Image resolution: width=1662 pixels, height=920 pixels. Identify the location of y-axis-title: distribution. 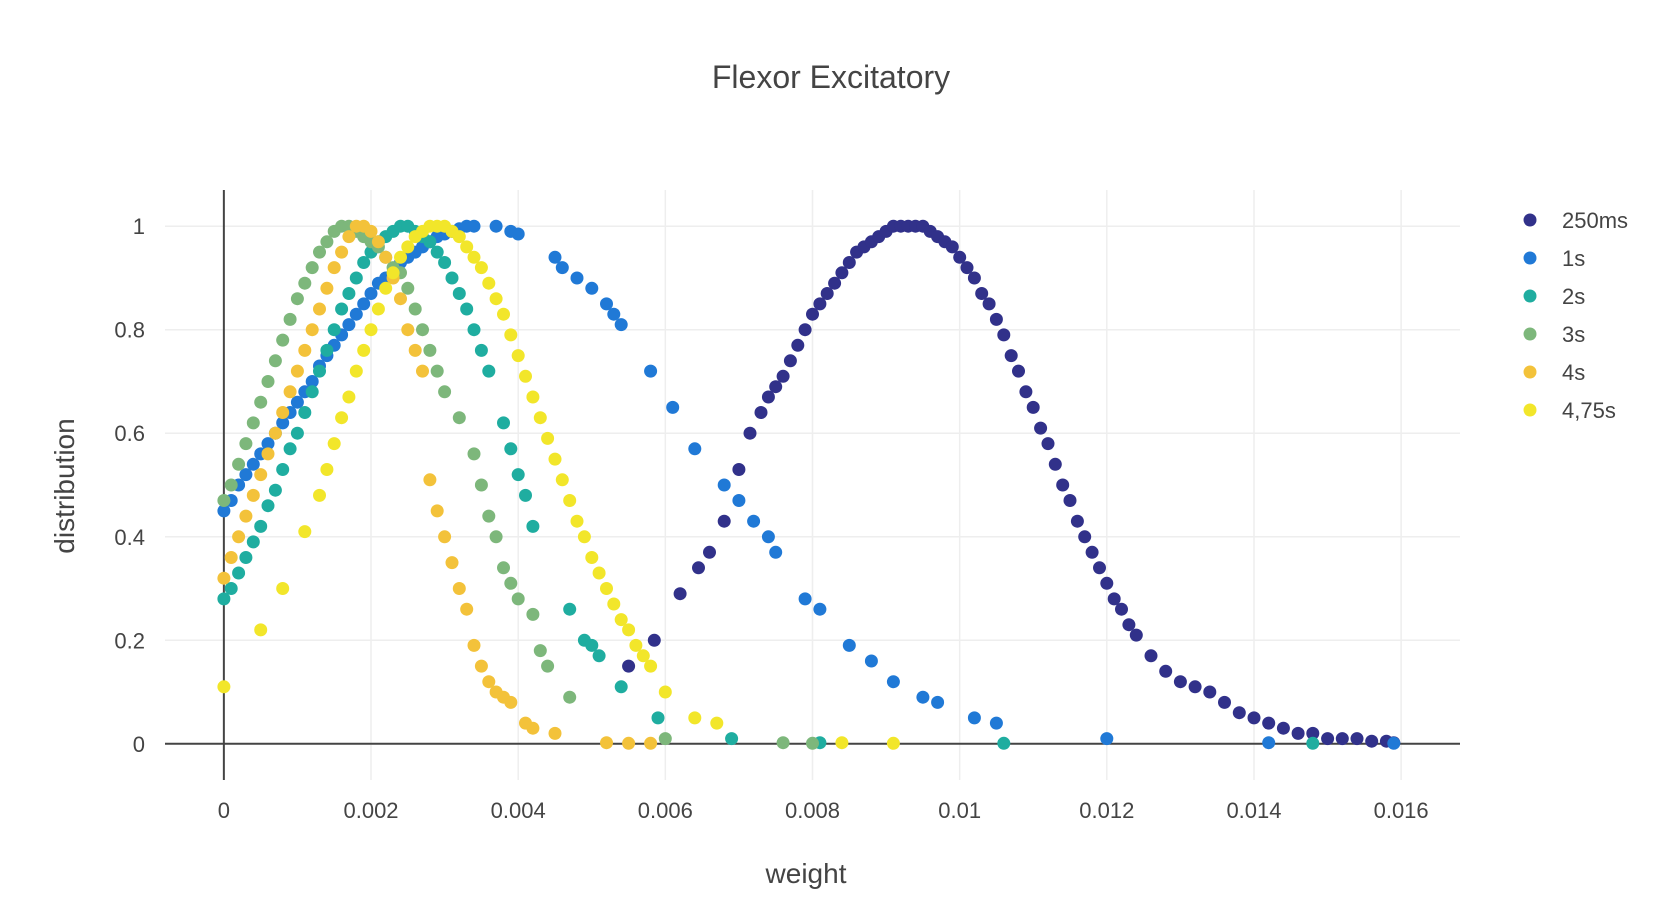
(64, 485).